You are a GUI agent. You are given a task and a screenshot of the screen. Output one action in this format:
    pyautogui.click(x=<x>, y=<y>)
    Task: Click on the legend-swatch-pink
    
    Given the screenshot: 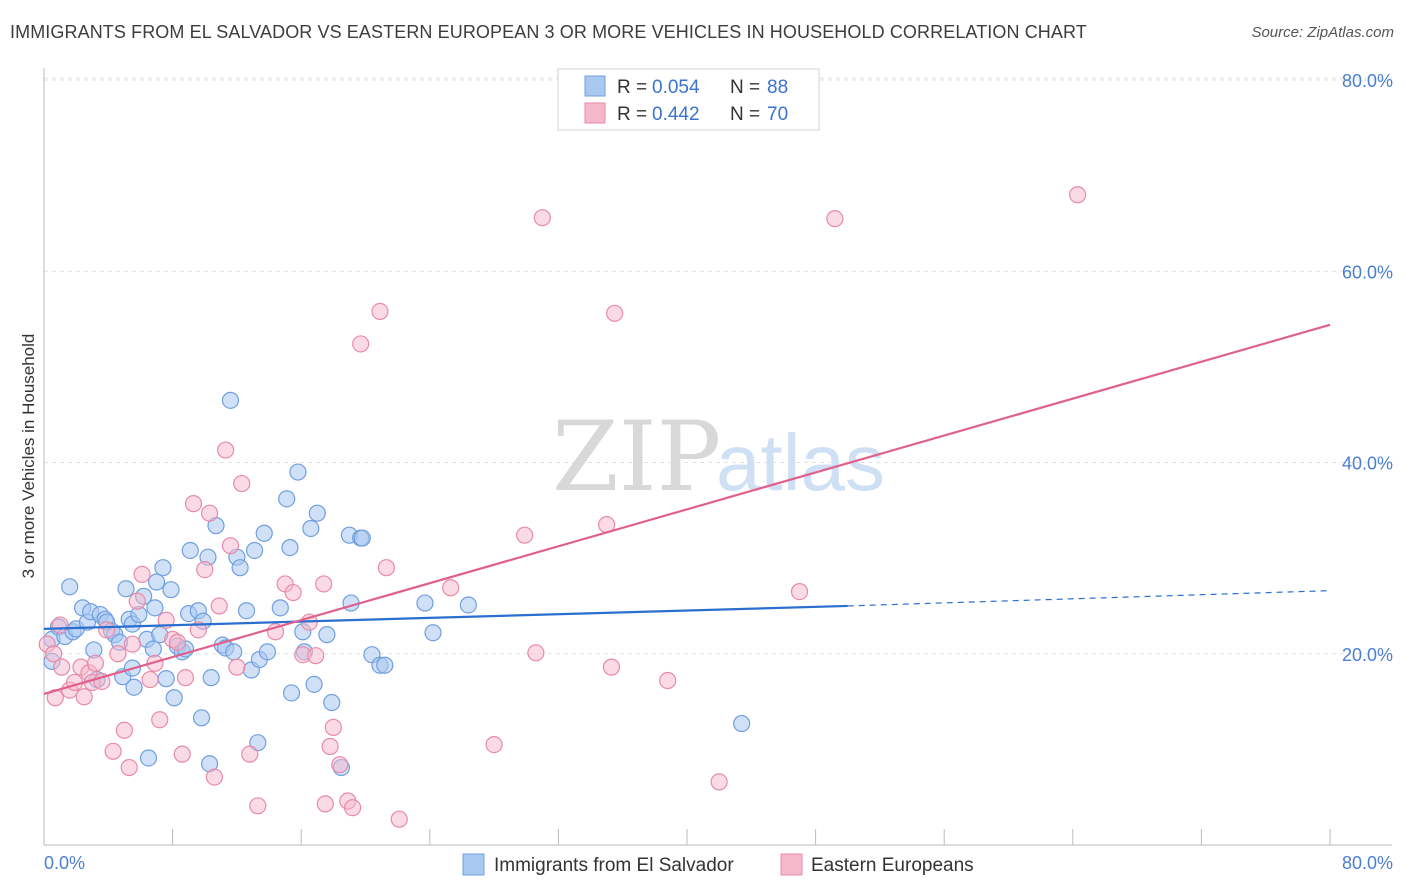 What is the action you would take?
    pyautogui.click(x=595, y=113)
    